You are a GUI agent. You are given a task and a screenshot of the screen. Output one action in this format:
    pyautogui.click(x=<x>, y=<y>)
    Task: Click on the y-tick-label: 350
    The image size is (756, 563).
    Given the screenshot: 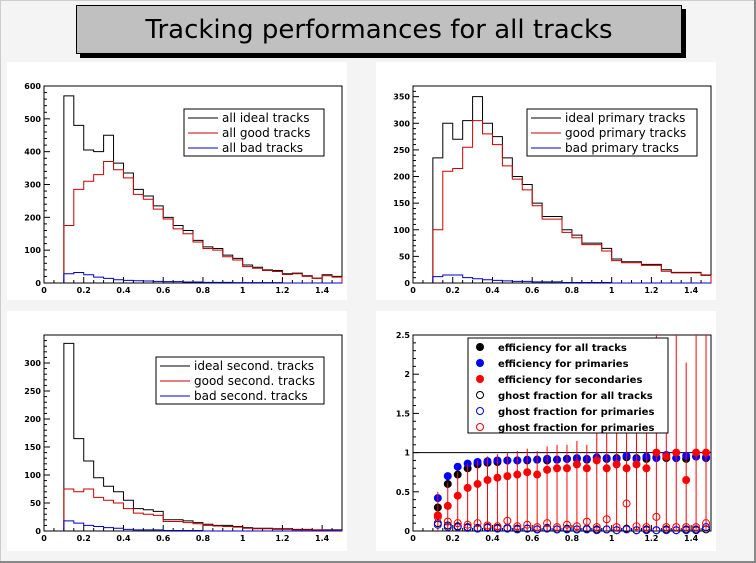 What is the action you would take?
    pyautogui.click(x=401, y=97)
    